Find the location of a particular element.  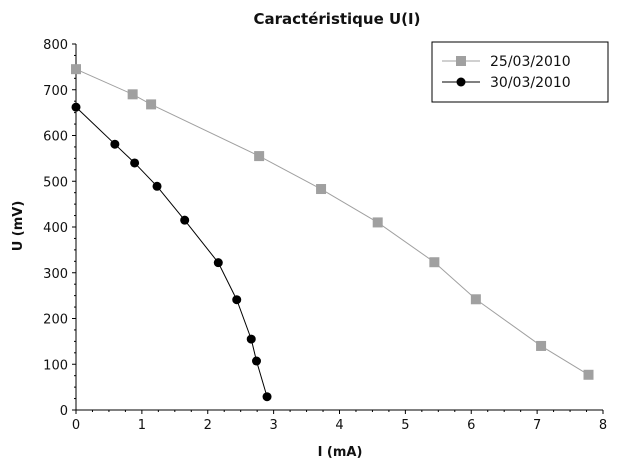

y-tick-label: 700 is located at coordinates (55, 91).